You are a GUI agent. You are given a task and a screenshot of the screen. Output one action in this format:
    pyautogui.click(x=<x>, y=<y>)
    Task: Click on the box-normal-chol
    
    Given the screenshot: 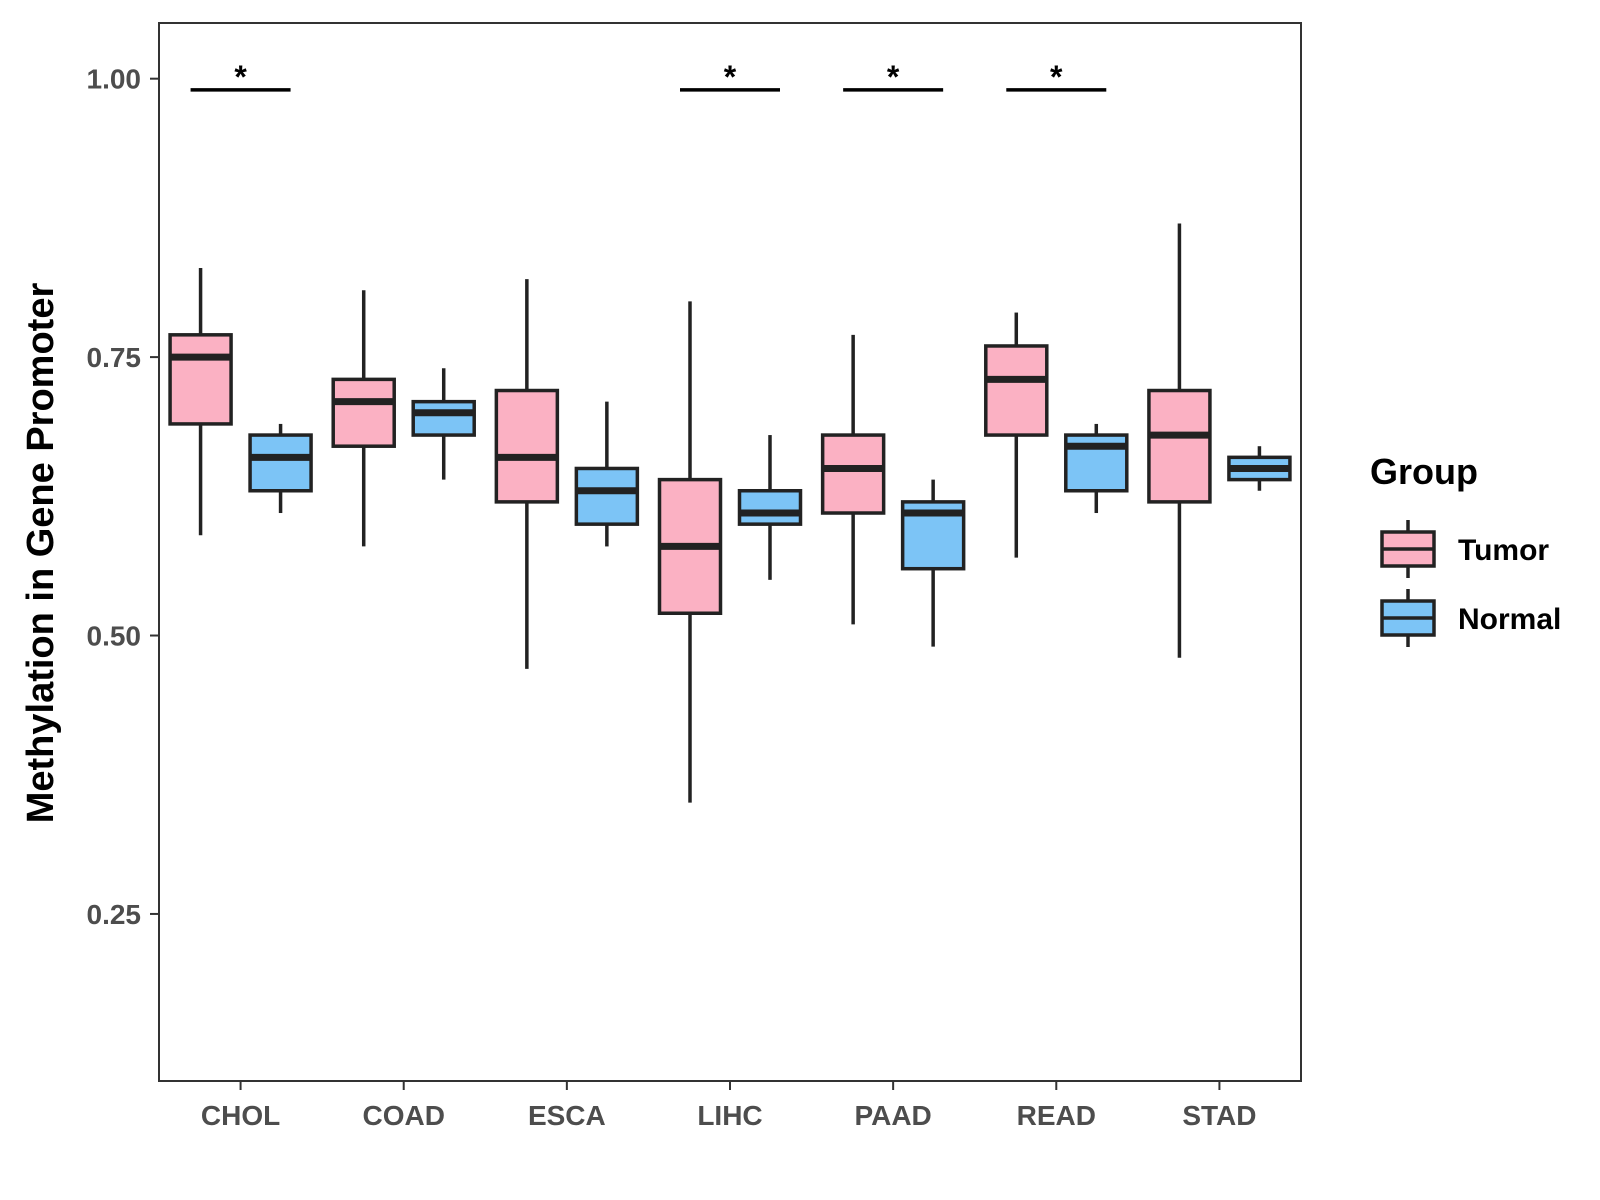 What is the action you would take?
    pyautogui.click(x=280, y=468)
    